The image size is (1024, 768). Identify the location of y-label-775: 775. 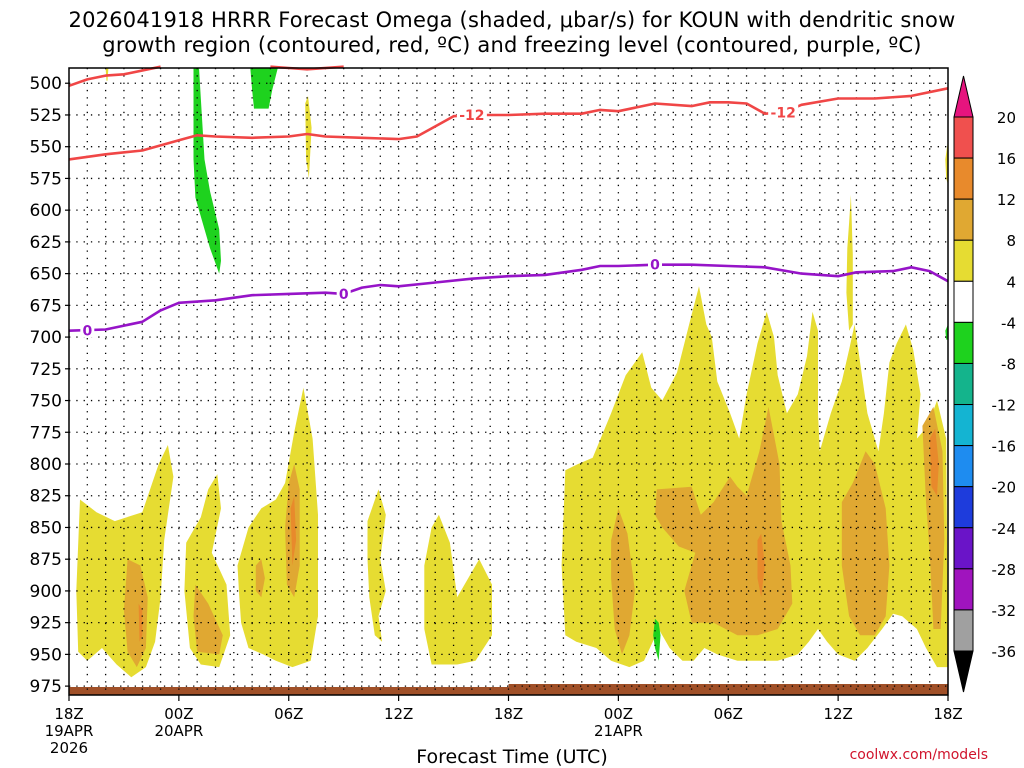
(46, 433).